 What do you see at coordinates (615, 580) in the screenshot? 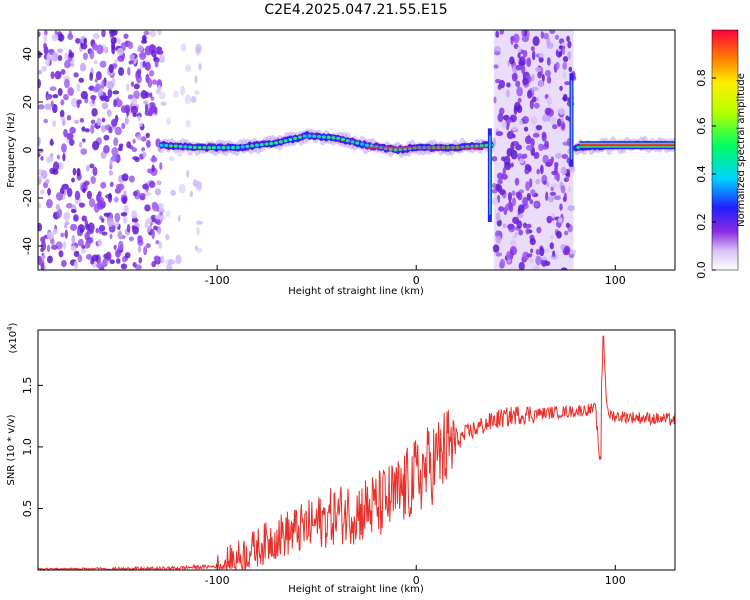
I see `x-tick-label: 100` at bounding box center [615, 580].